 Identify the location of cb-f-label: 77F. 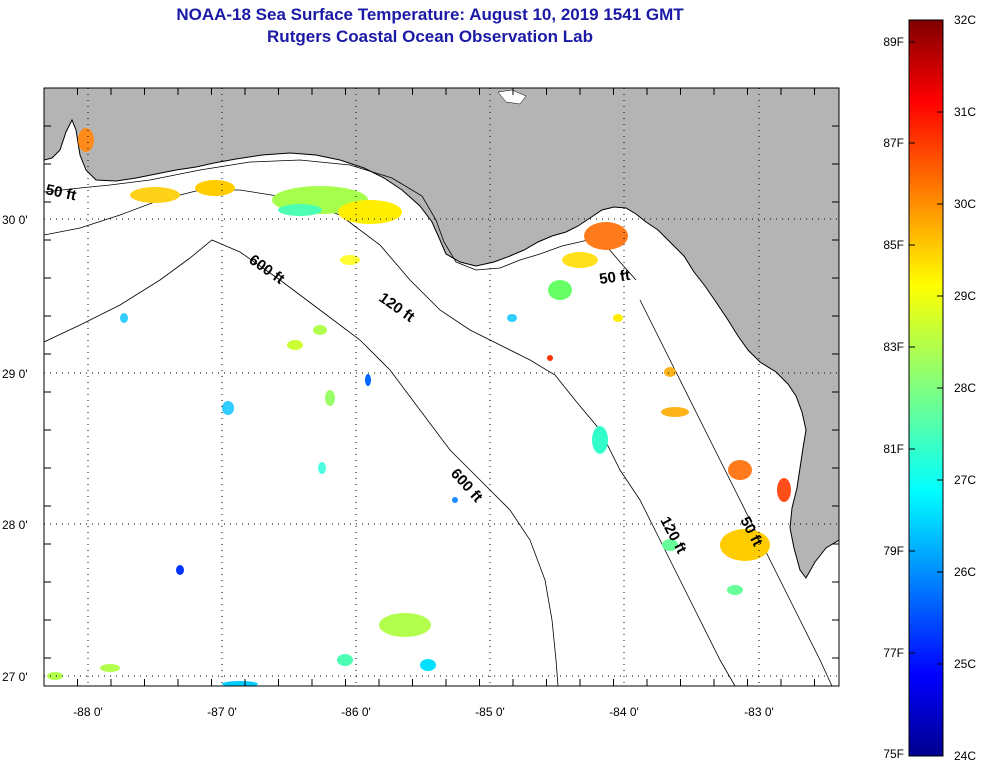
(893, 653).